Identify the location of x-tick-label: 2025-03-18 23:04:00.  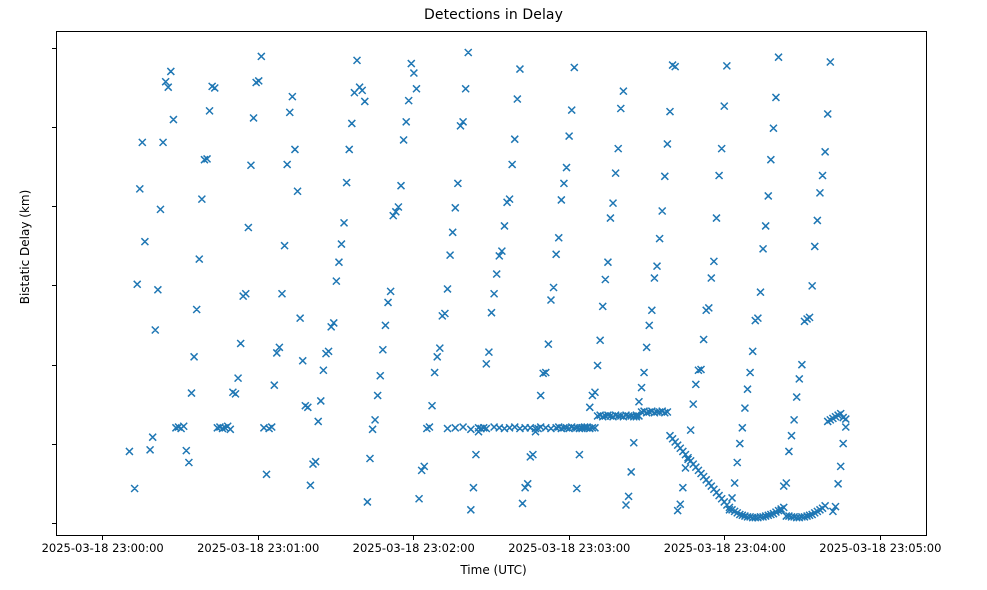
(724, 548).